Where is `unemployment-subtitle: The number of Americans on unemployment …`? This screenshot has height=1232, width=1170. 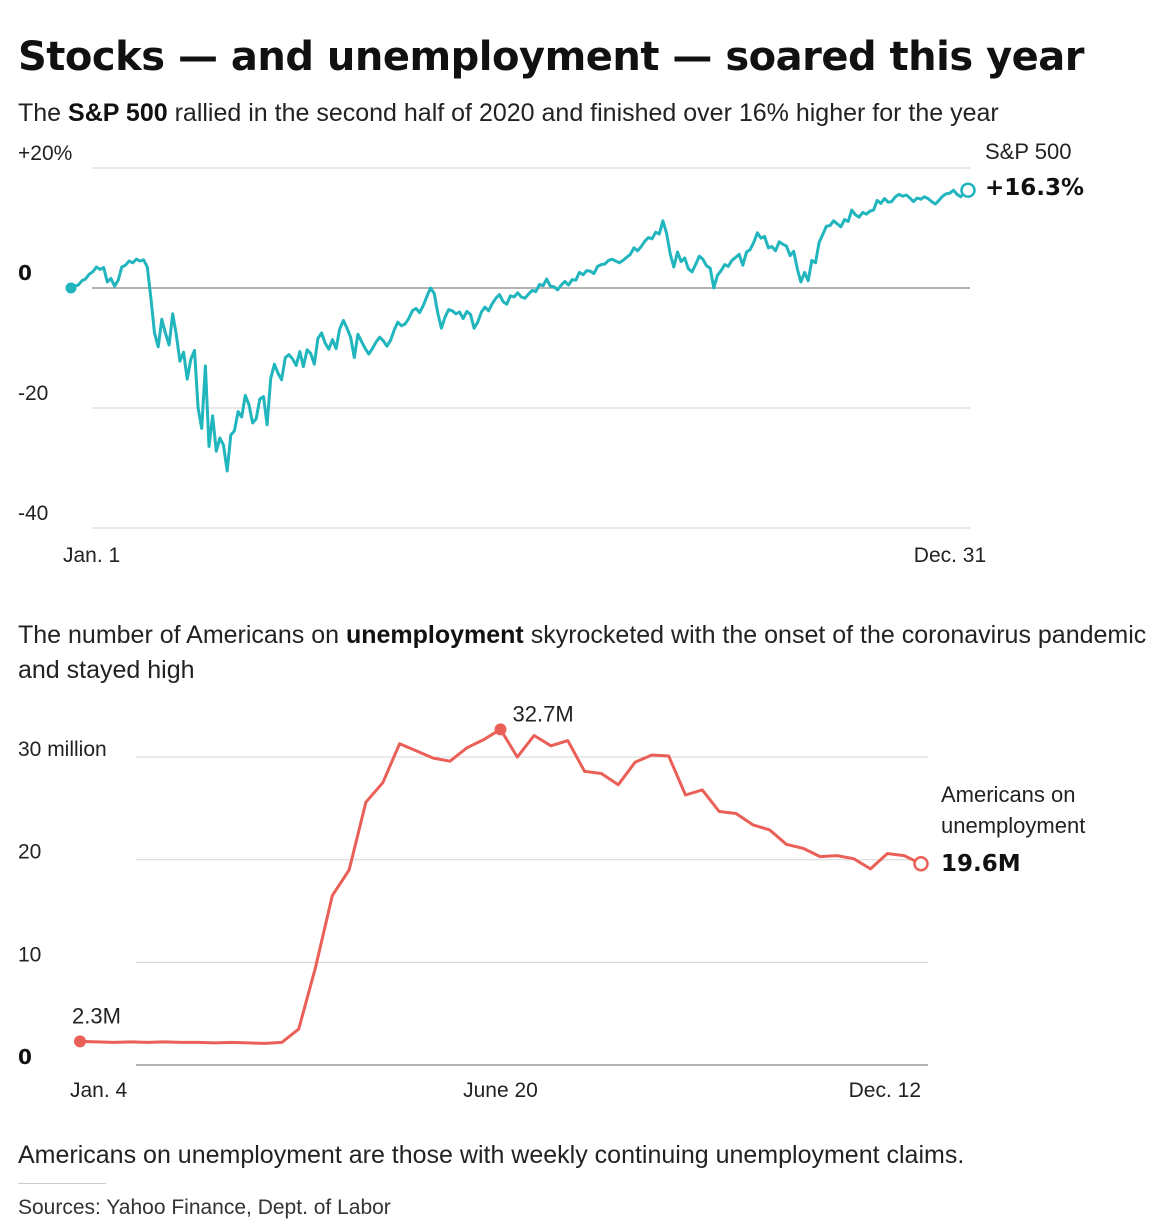 unemployment-subtitle: The number of Americans on unemployment … is located at coordinates (583, 653).